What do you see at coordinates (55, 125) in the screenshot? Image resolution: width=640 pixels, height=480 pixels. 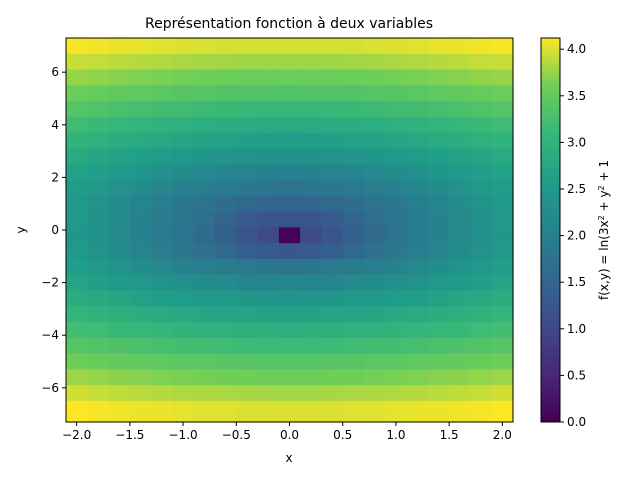 I see `y-tick-label: 4` at bounding box center [55, 125].